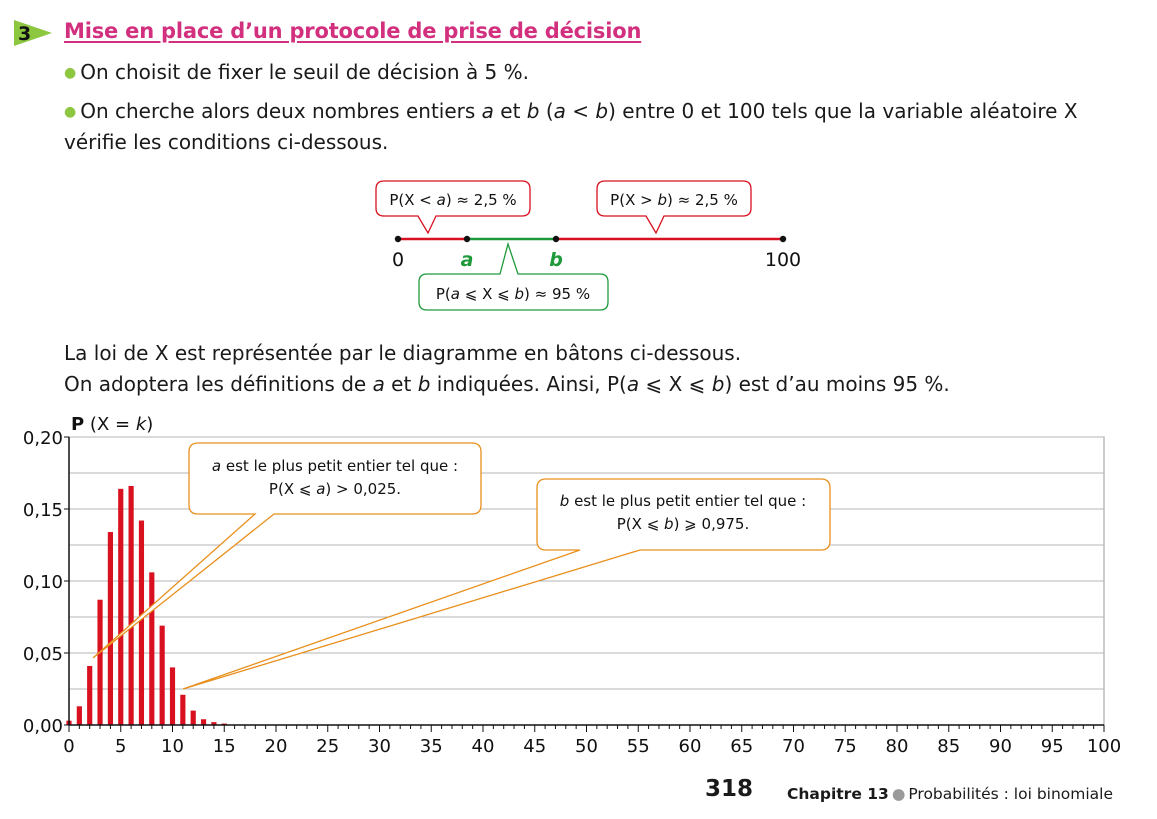 The image size is (1157, 819). Describe the element at coordinates (335, 489) in the screenshot. I see `callout-a-line2: P(X ⩽ a) > 0,025.` at that location.